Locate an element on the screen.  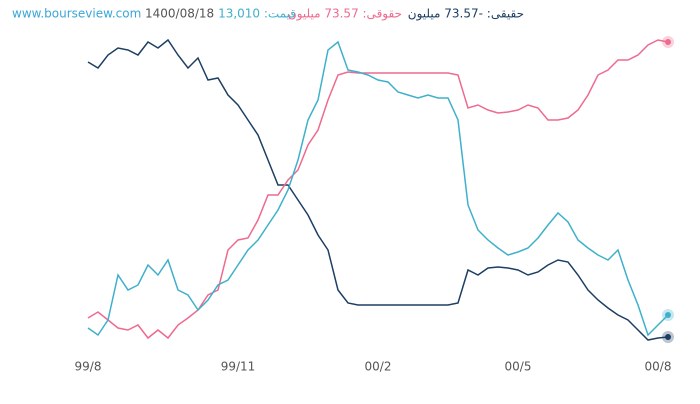
x-tick-label: 00/5 is located at coordinates (518, 367).